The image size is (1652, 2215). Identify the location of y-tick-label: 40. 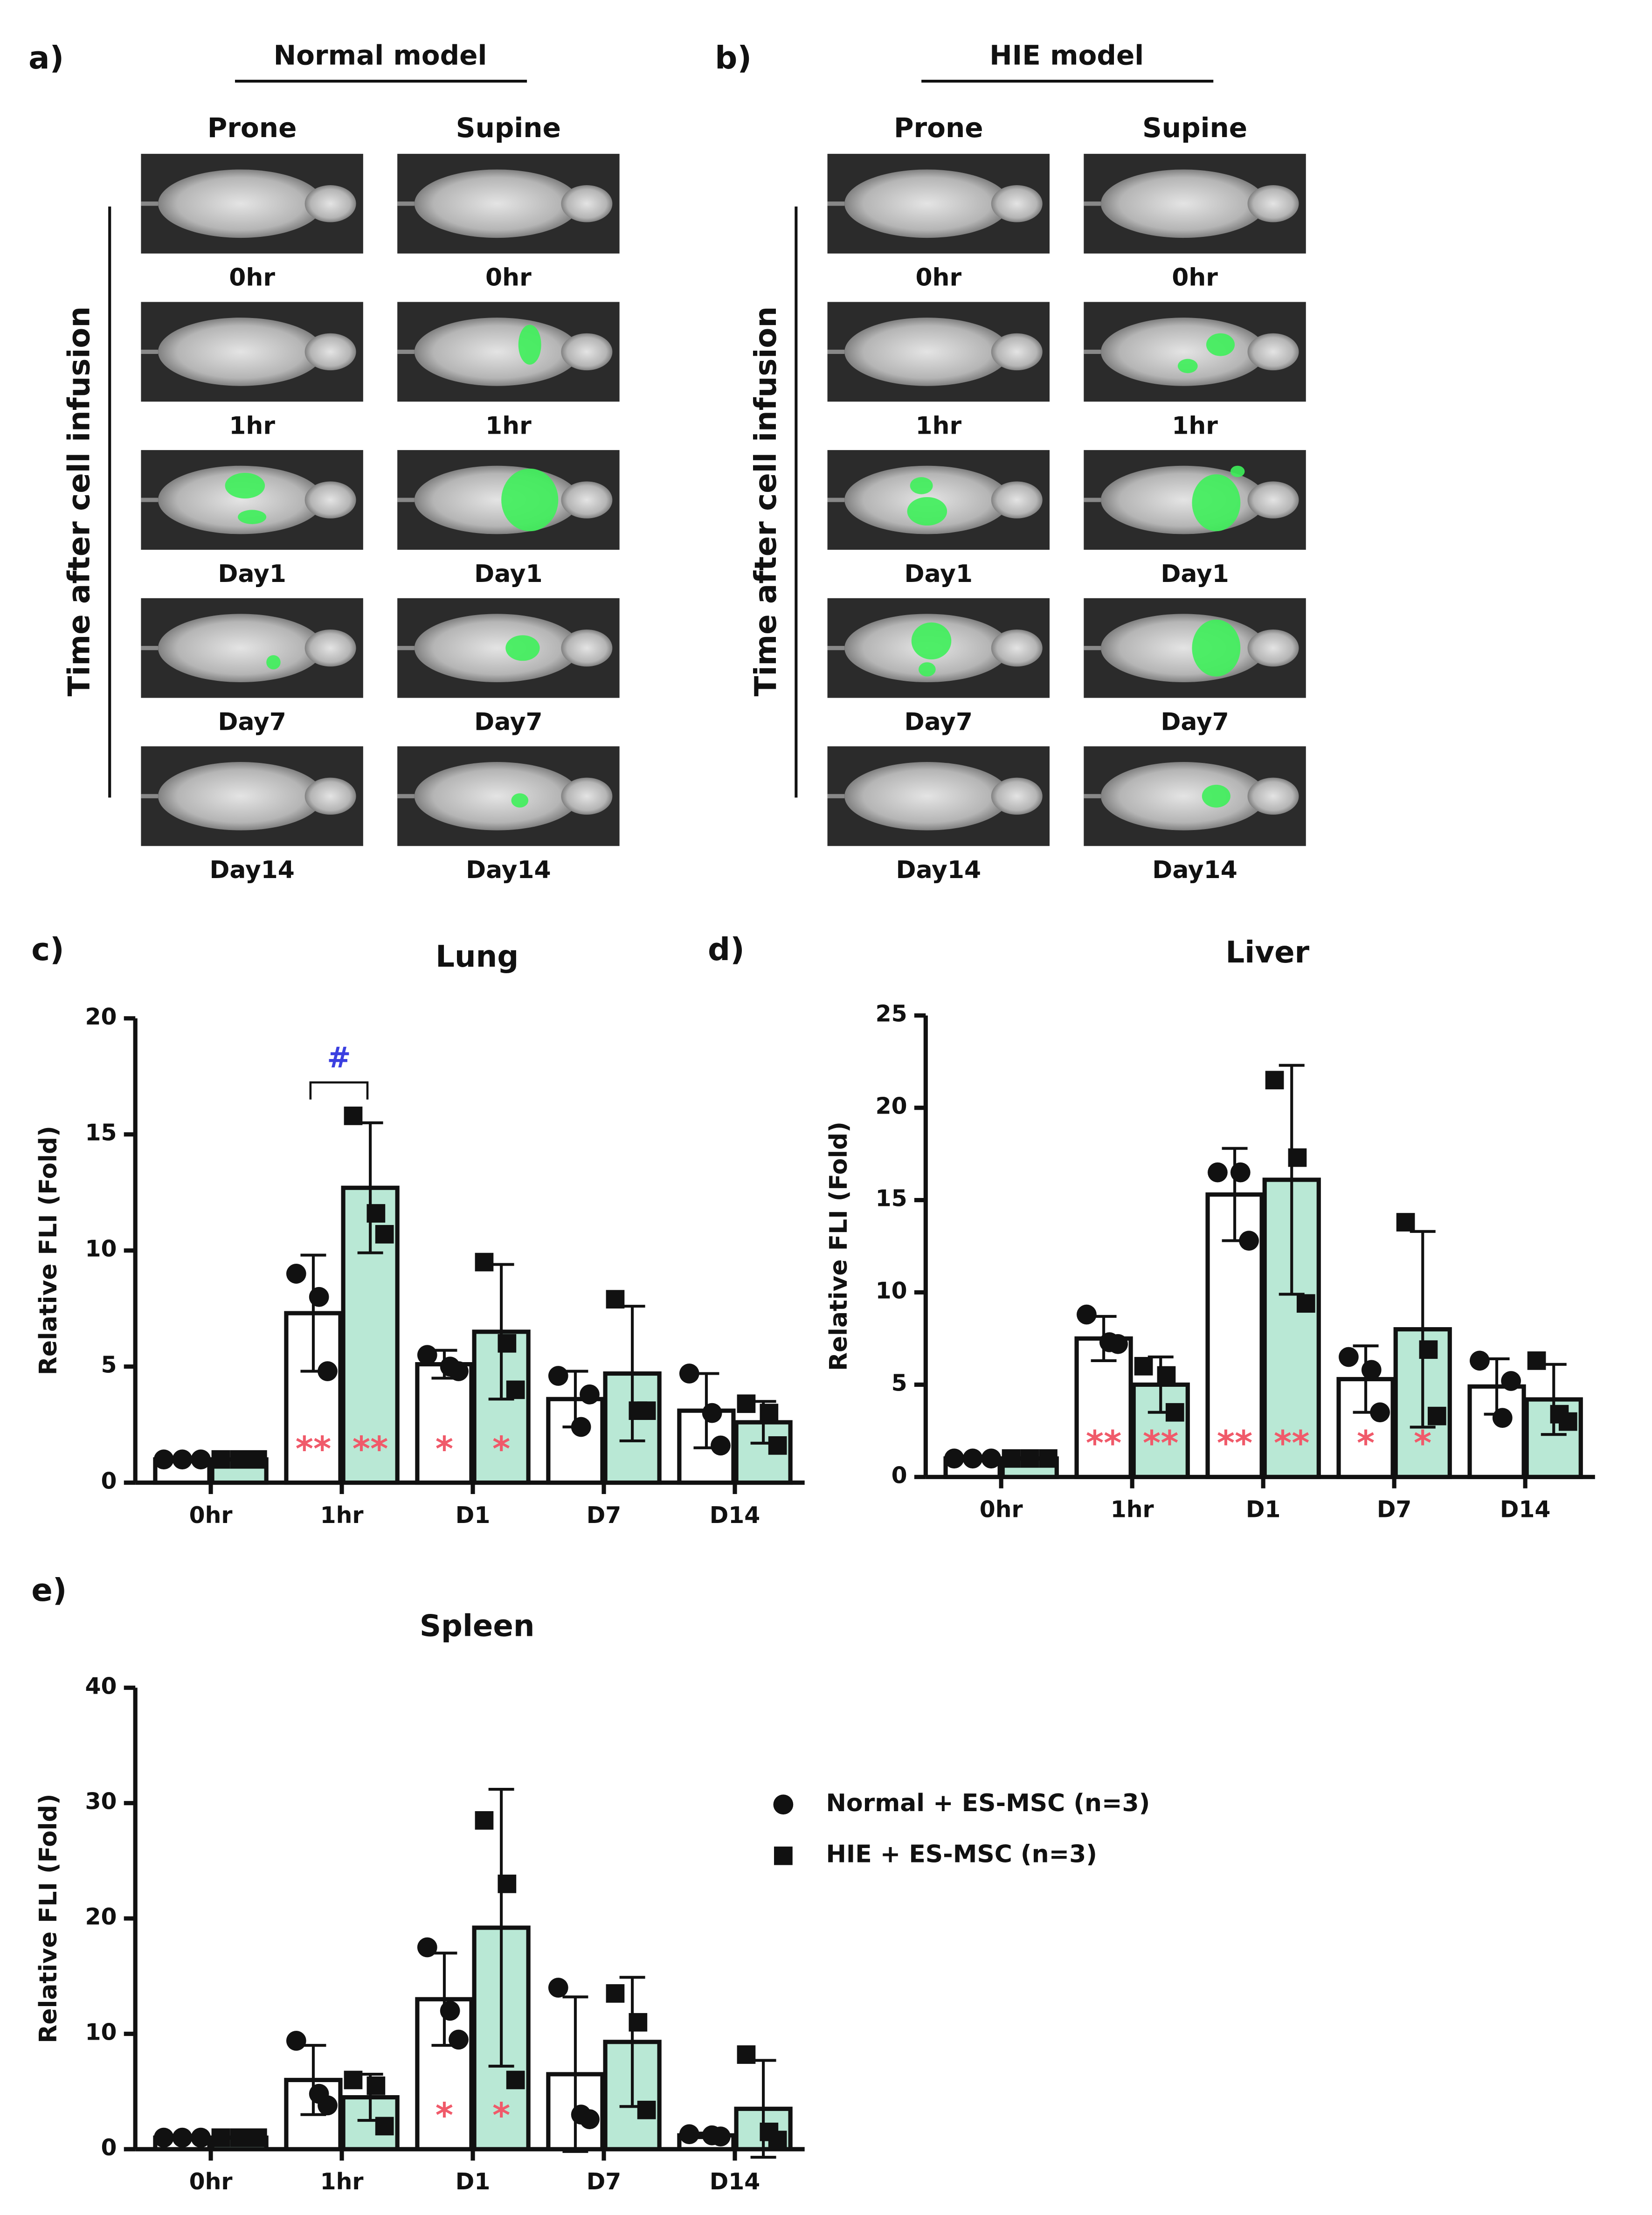
(101, 1686).